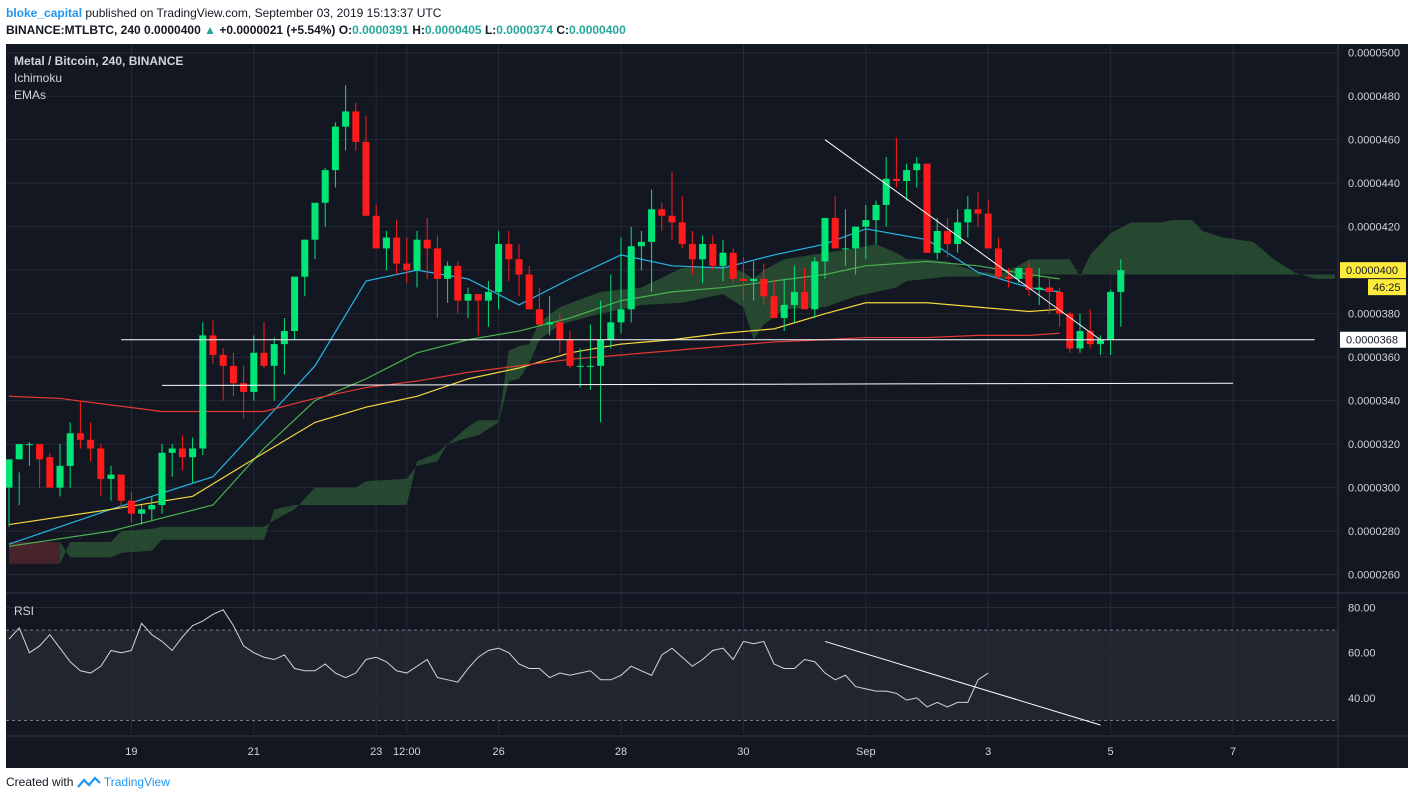 The height and width of the screenshot is (801, 1414). I want to click on rsi-line, so click(498, 658).